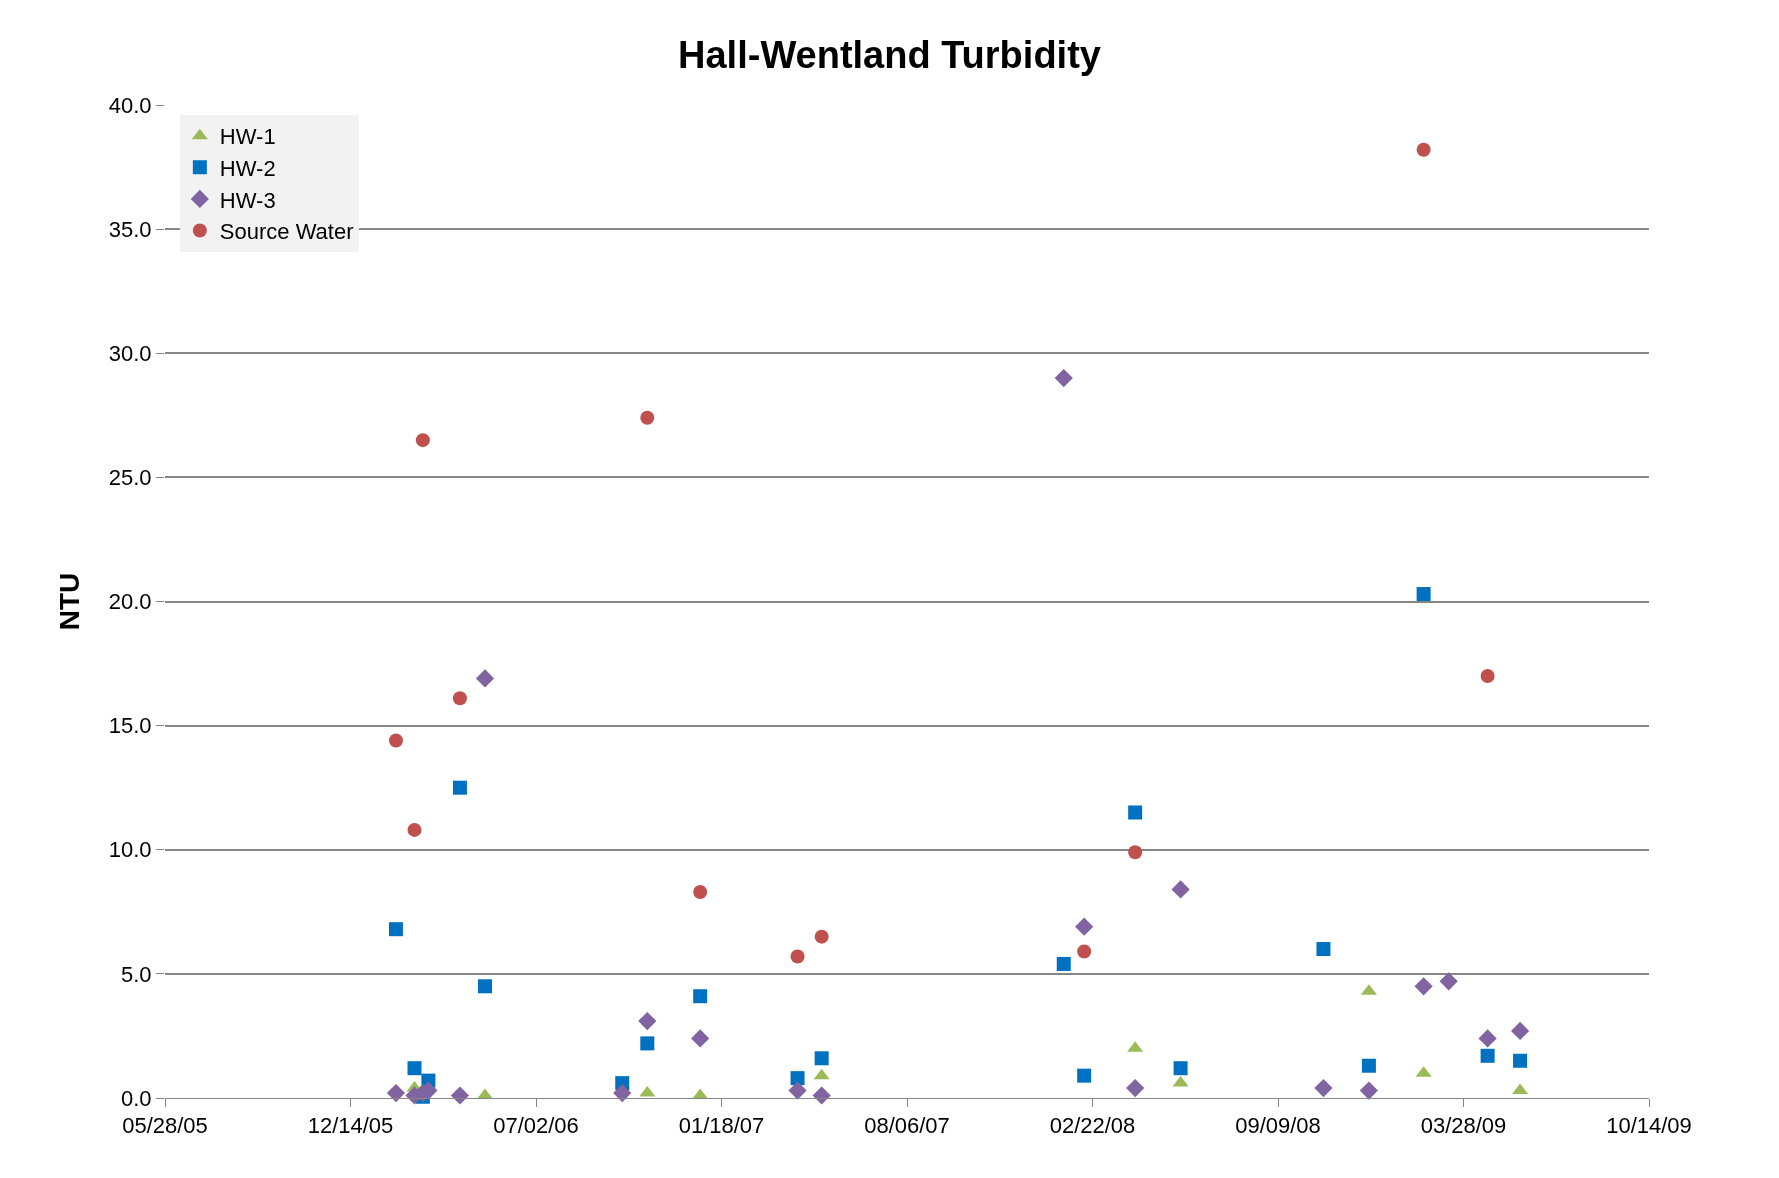 The height and width of the screenshot is (1178, 1779). What do you see at coordinates (130, 602) in the screenshot?
I see `y-tick-label: 20.0` at bounding box center [130, 602].